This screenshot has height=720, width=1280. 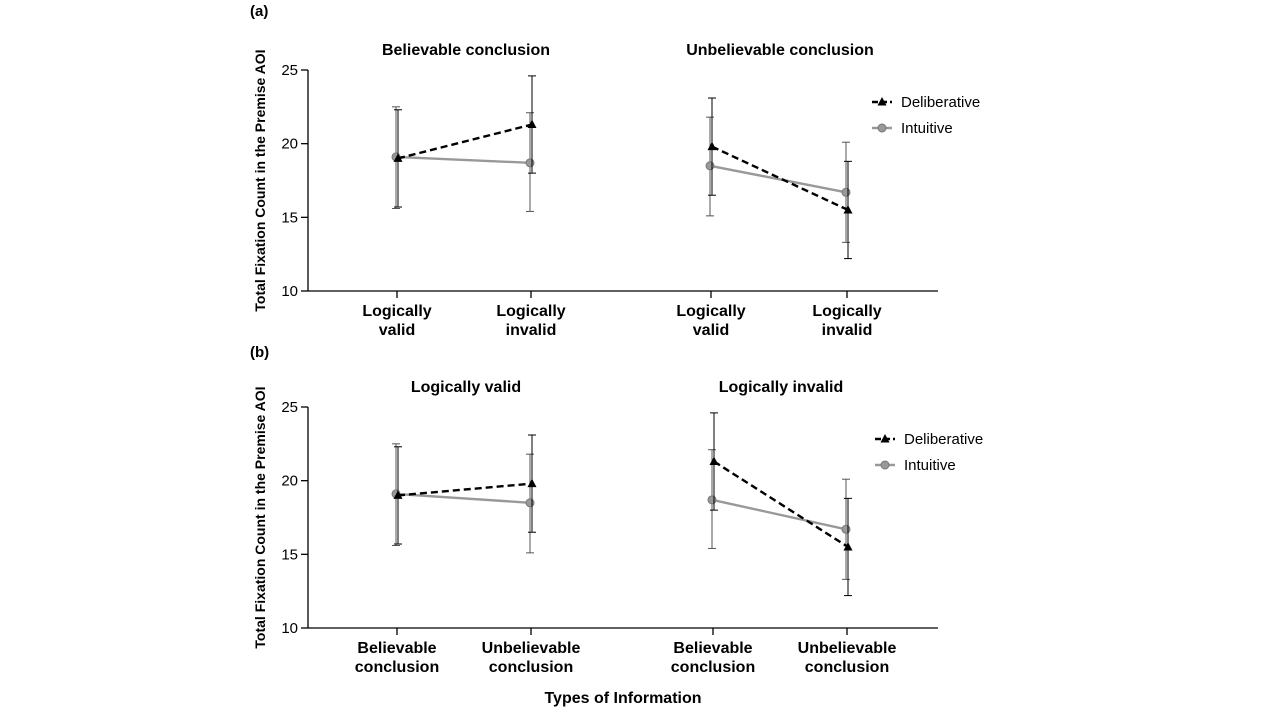 I want to click on group-title: Logically valid, so click(x=466, y=387).